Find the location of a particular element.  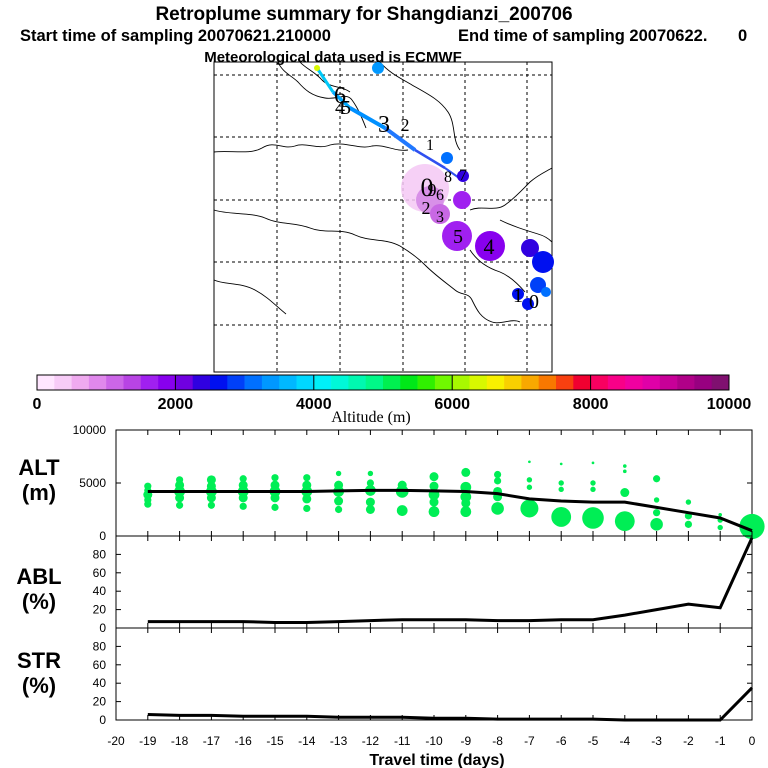

alt-ytick: 10000 is located at coordinates (90, 430).